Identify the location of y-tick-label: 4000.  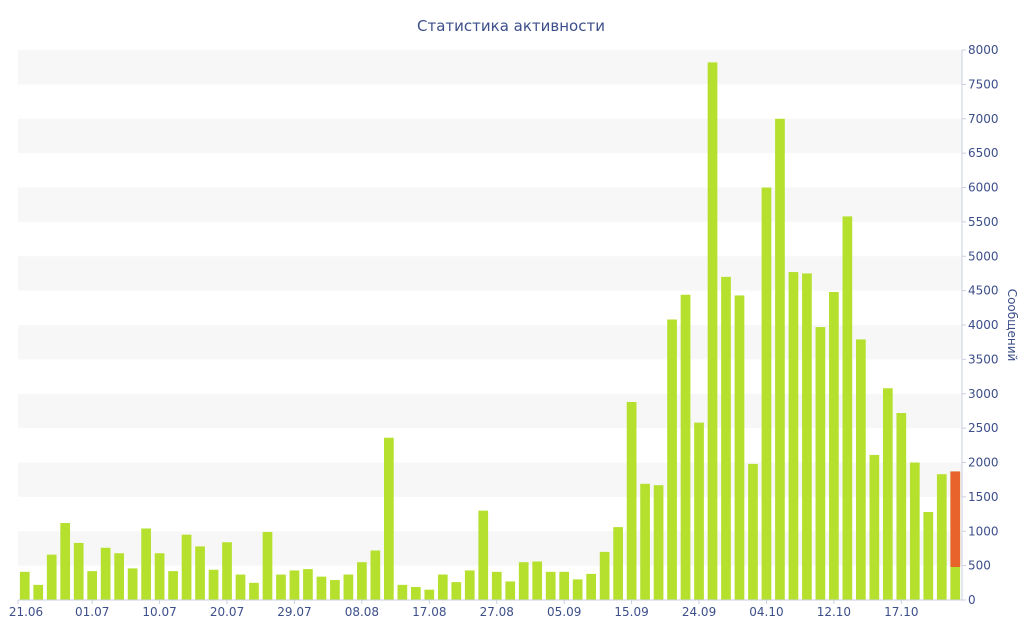
(983, 325).